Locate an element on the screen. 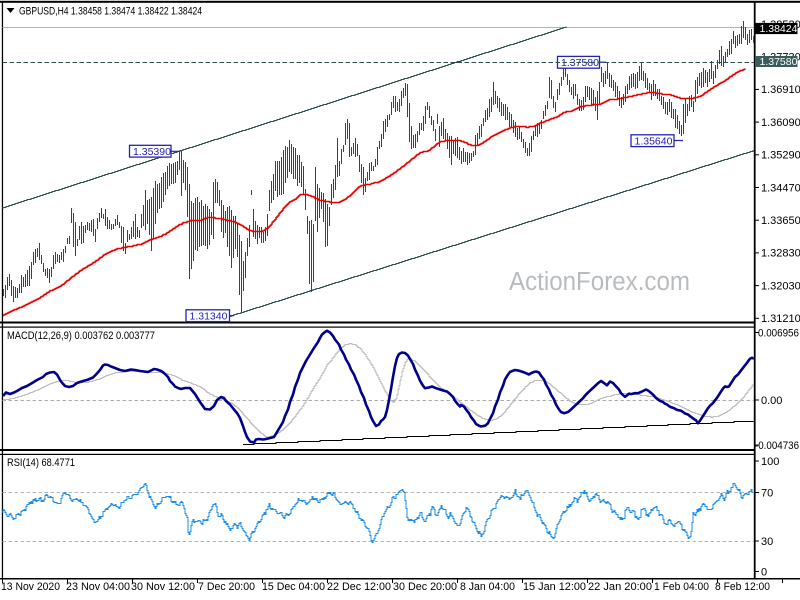 The image size is (800, 600). svg-text: 1.35640 is located at coordinates (654, 141).